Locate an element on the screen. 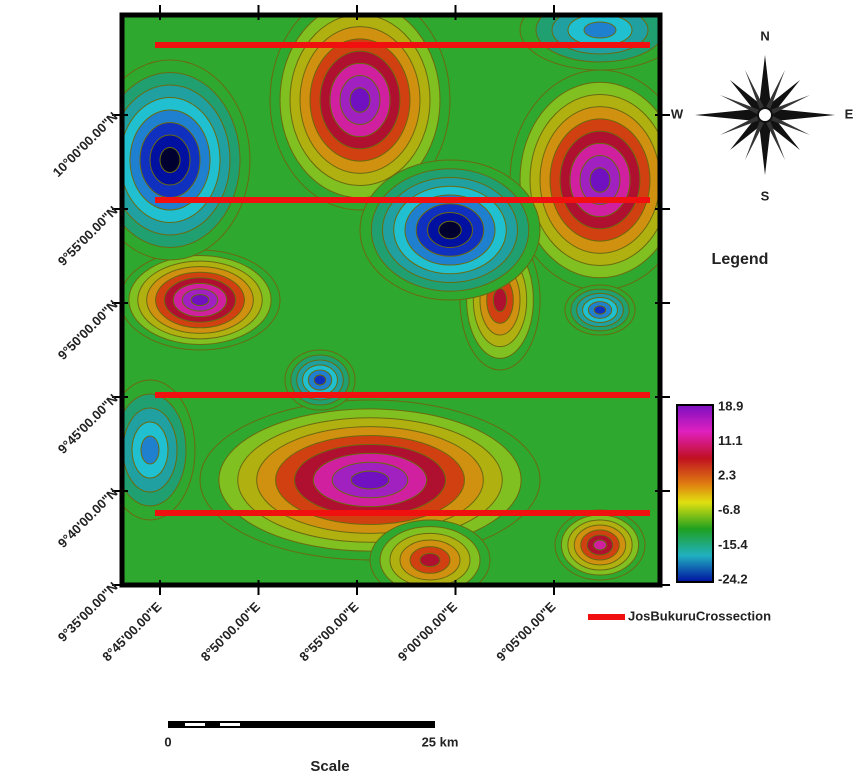 The image size is (861, 778). lat-label: 9°55'00.00"N is located at coordinates (88, 236).